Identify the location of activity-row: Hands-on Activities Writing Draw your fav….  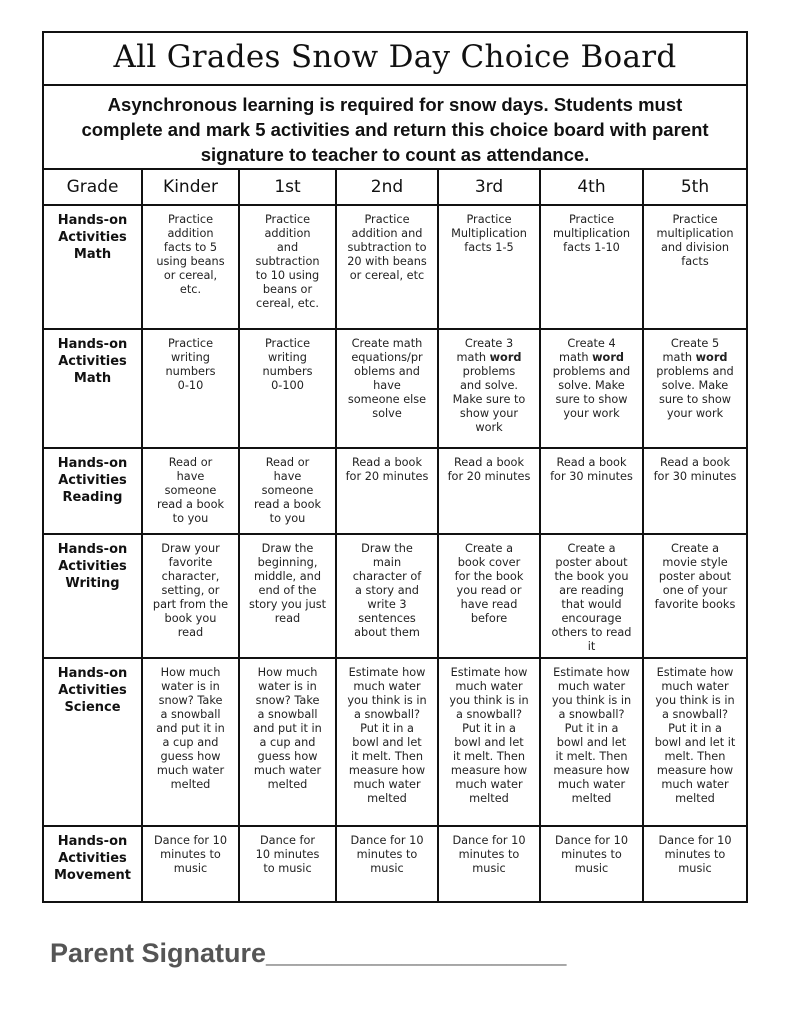
(395, 596).